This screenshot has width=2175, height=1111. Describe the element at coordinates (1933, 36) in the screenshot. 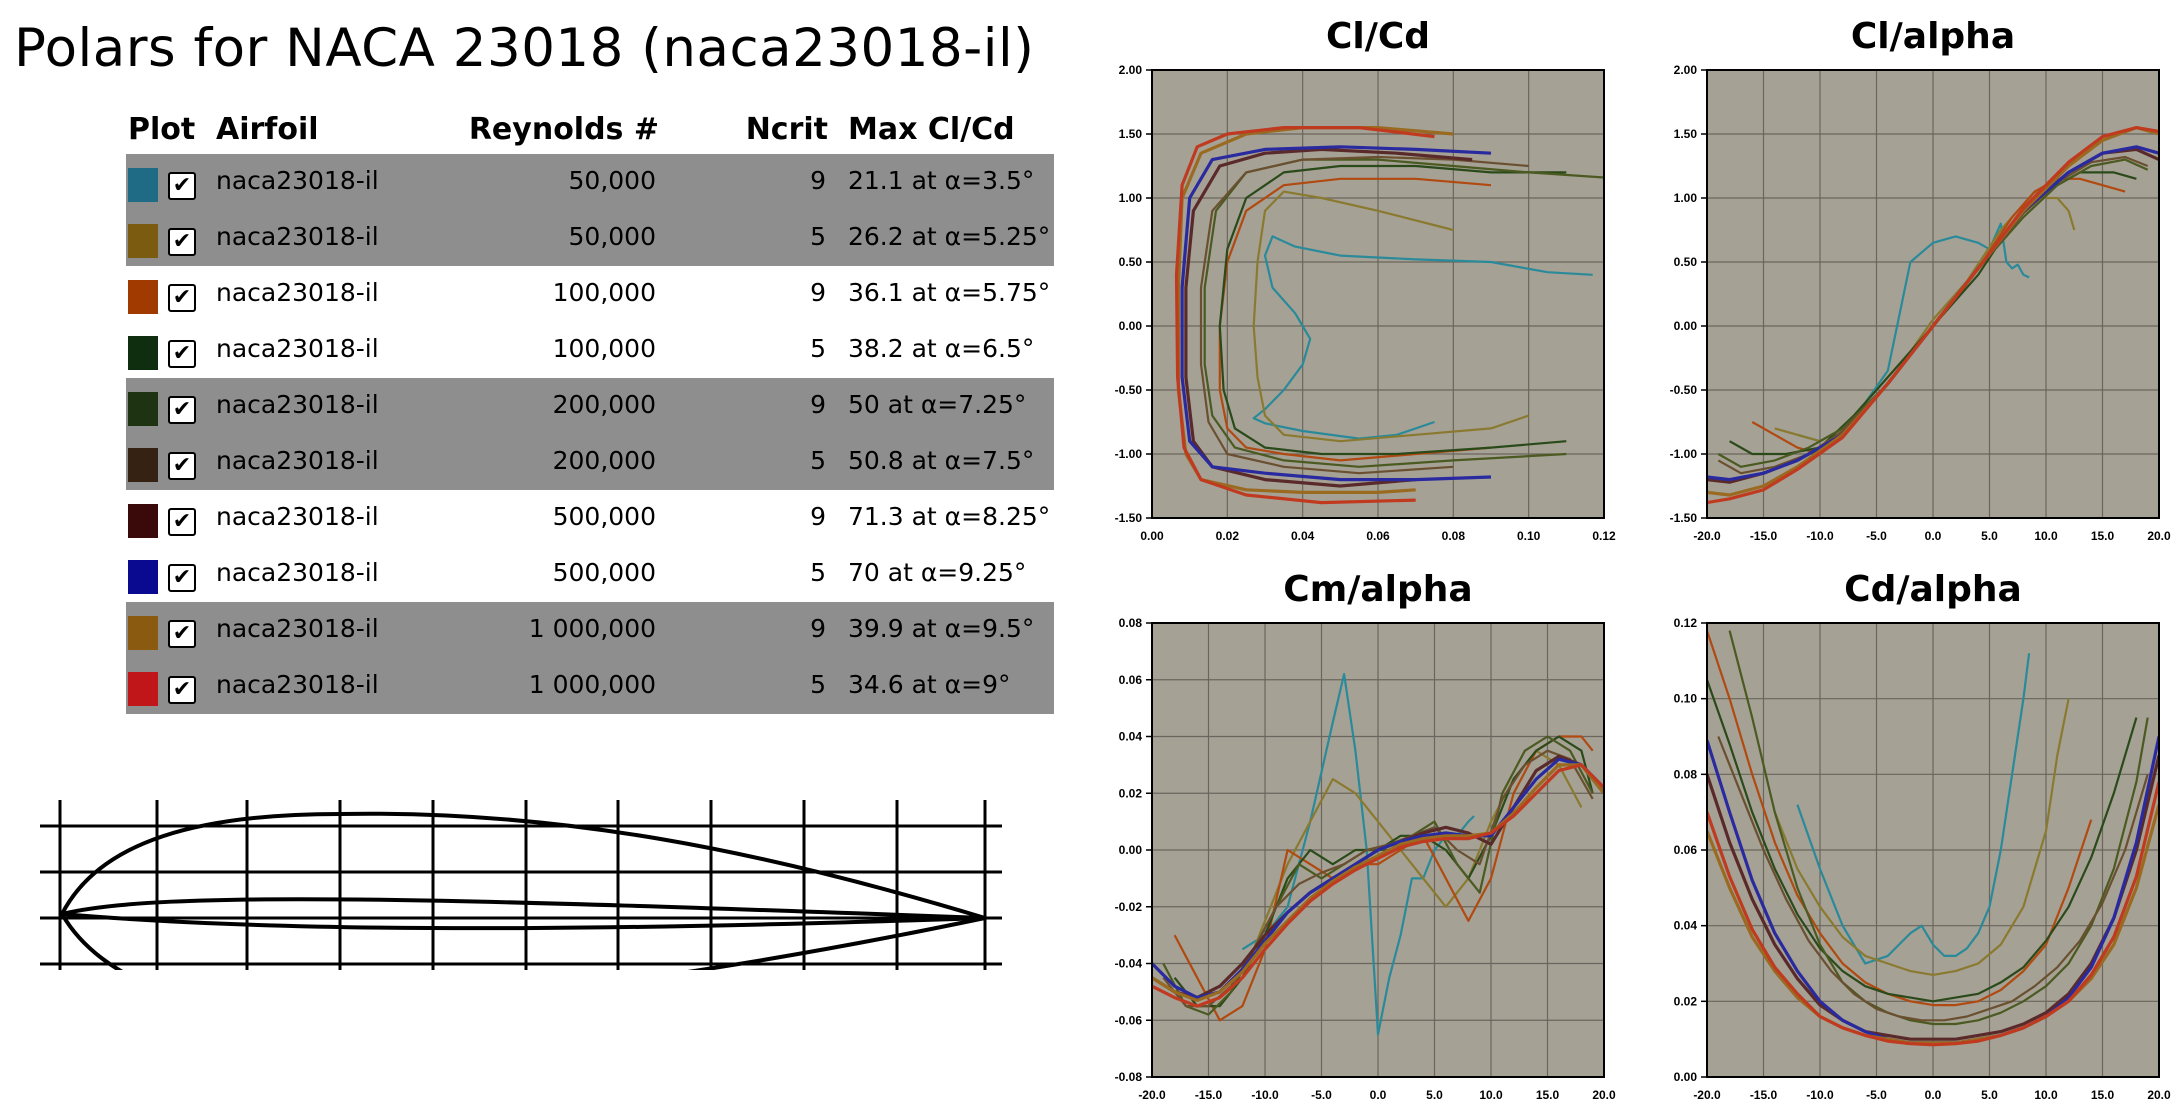

I see `chart-title: Cl/alpha` at that location.